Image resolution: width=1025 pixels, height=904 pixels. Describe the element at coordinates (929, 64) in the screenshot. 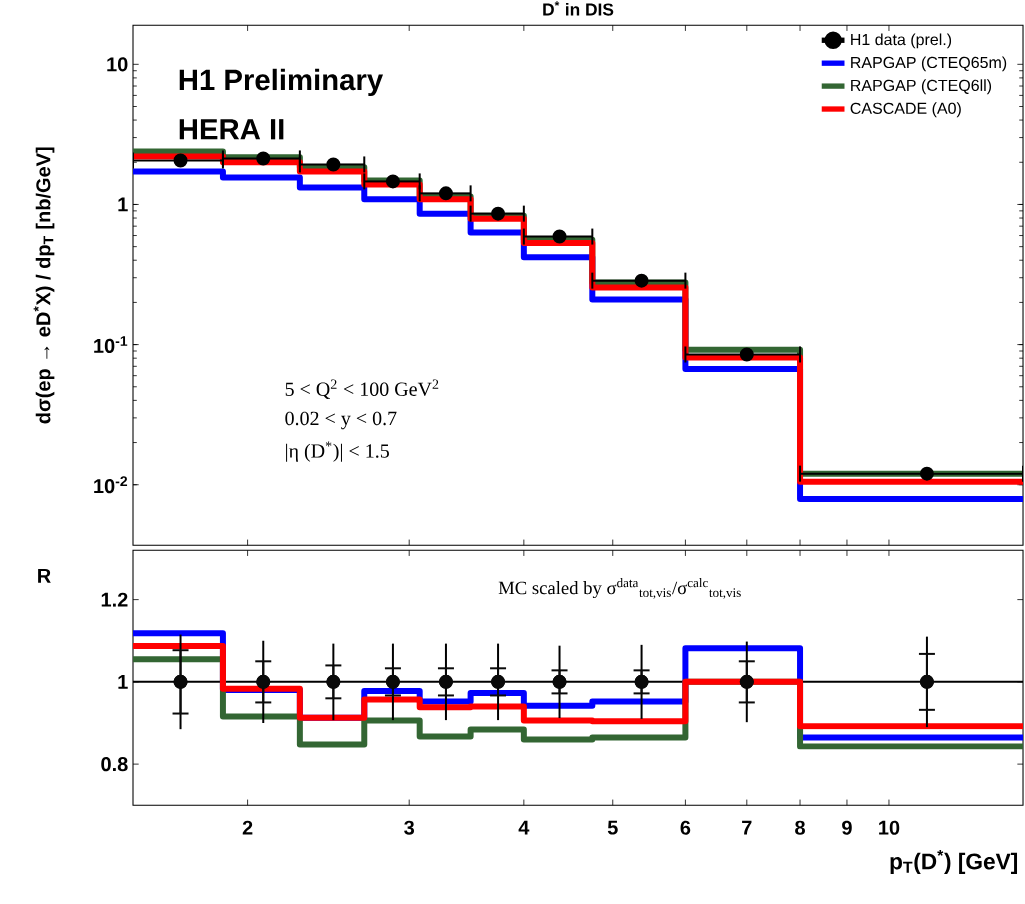

I see `legend-label: RAPGAP (CTEQ65m)` at that location.